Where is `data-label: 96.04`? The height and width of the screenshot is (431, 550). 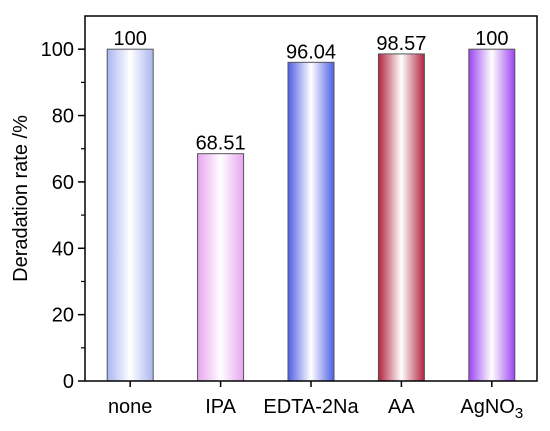 data-label: 96.04 is located at coordinates (311, 52).